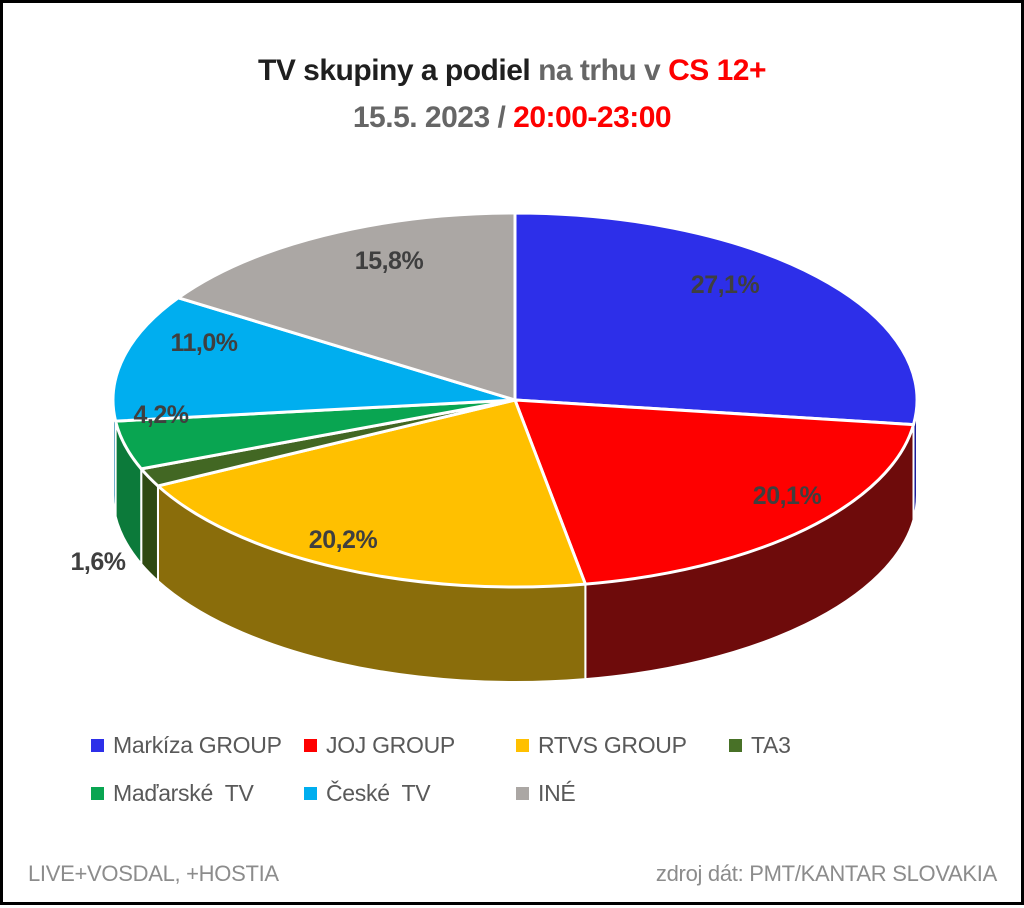 The width and height of the screenshot is (1024, 908). What do you see at coordinates (771, 744) in the screenshot?
I see `legend-label: TA3` at bounding box center [771, 744].